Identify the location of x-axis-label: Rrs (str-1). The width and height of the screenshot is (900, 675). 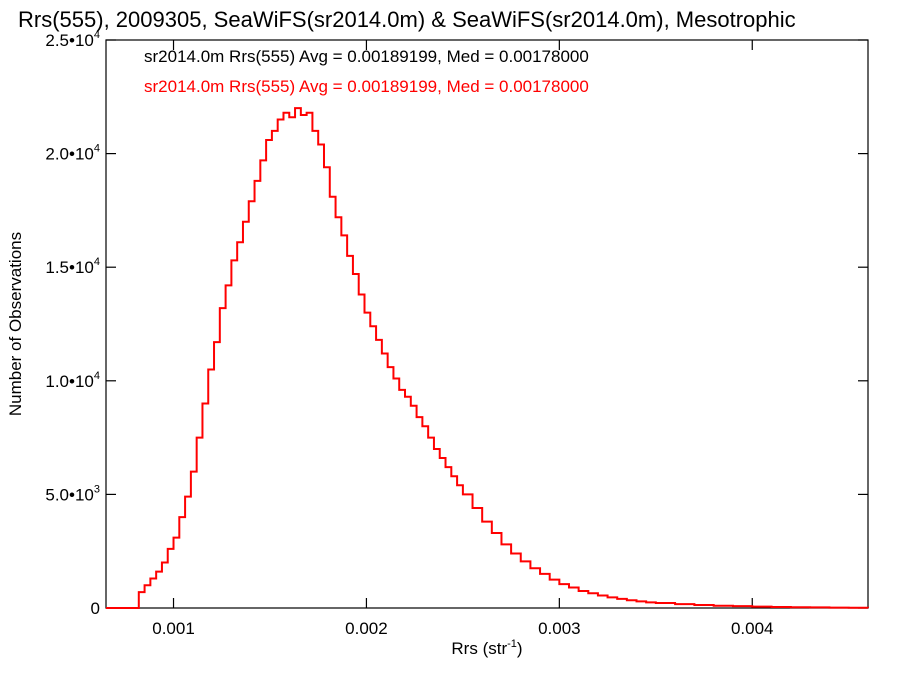
(486, 648).